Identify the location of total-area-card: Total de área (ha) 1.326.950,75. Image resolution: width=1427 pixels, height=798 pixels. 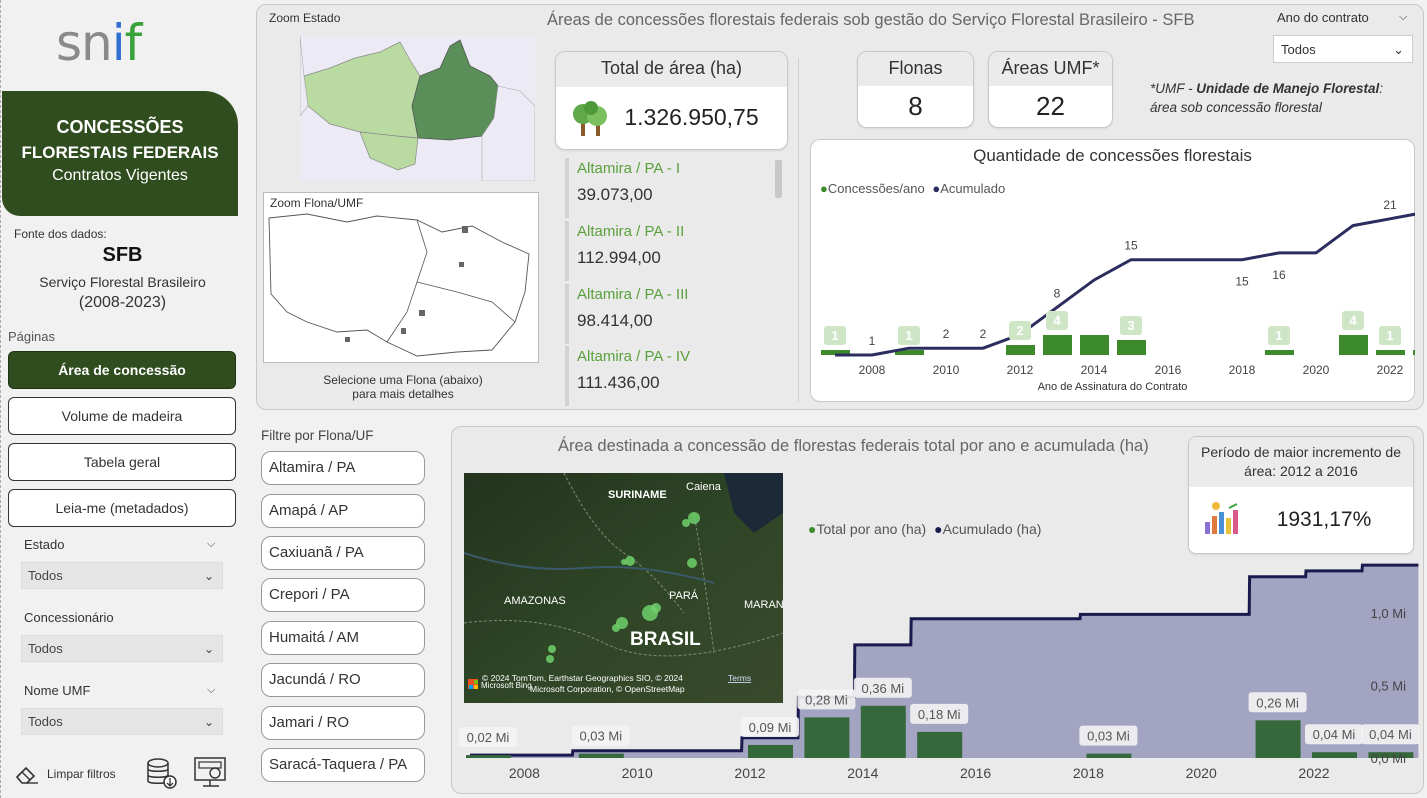
(671, 100).